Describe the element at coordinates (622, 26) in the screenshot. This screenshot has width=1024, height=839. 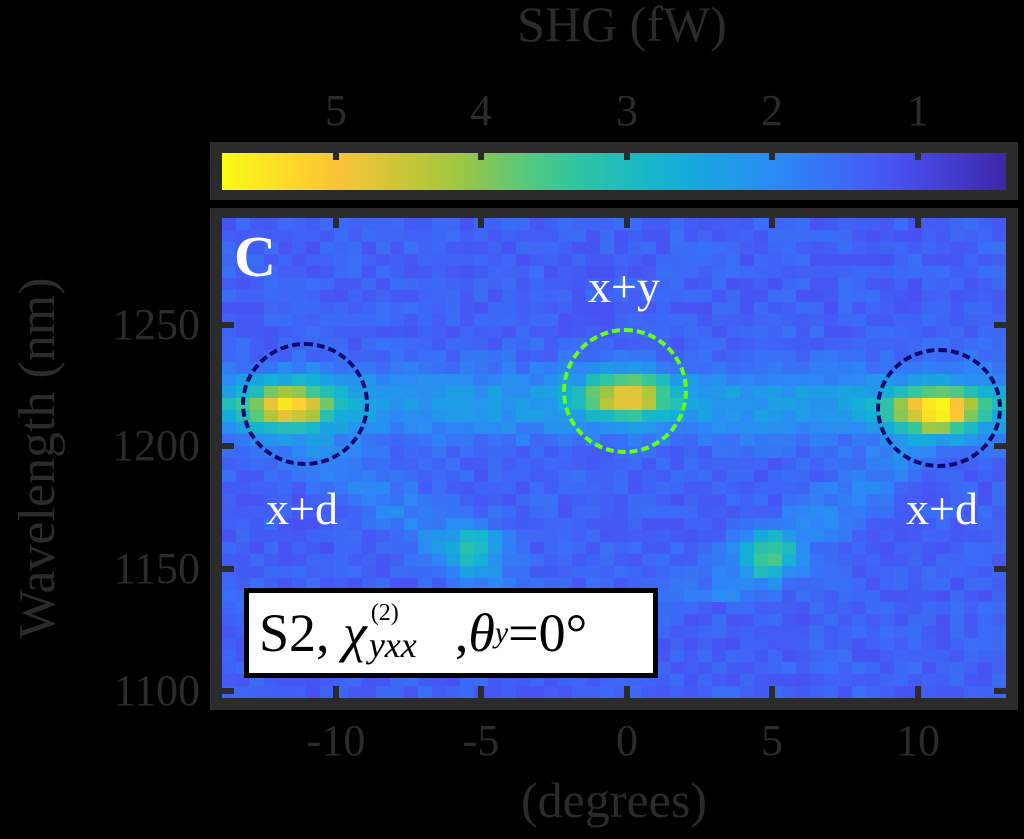
I see `colorbar-title: SHG (fW)` at that location.